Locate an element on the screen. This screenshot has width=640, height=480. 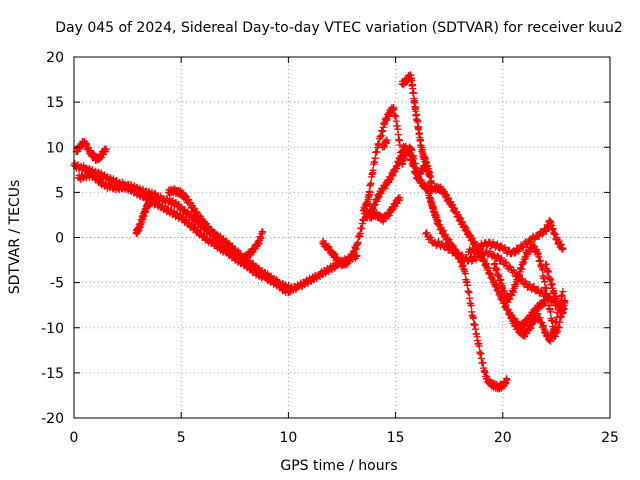
point-track-dip-3h is located at coordinates (155, 195).